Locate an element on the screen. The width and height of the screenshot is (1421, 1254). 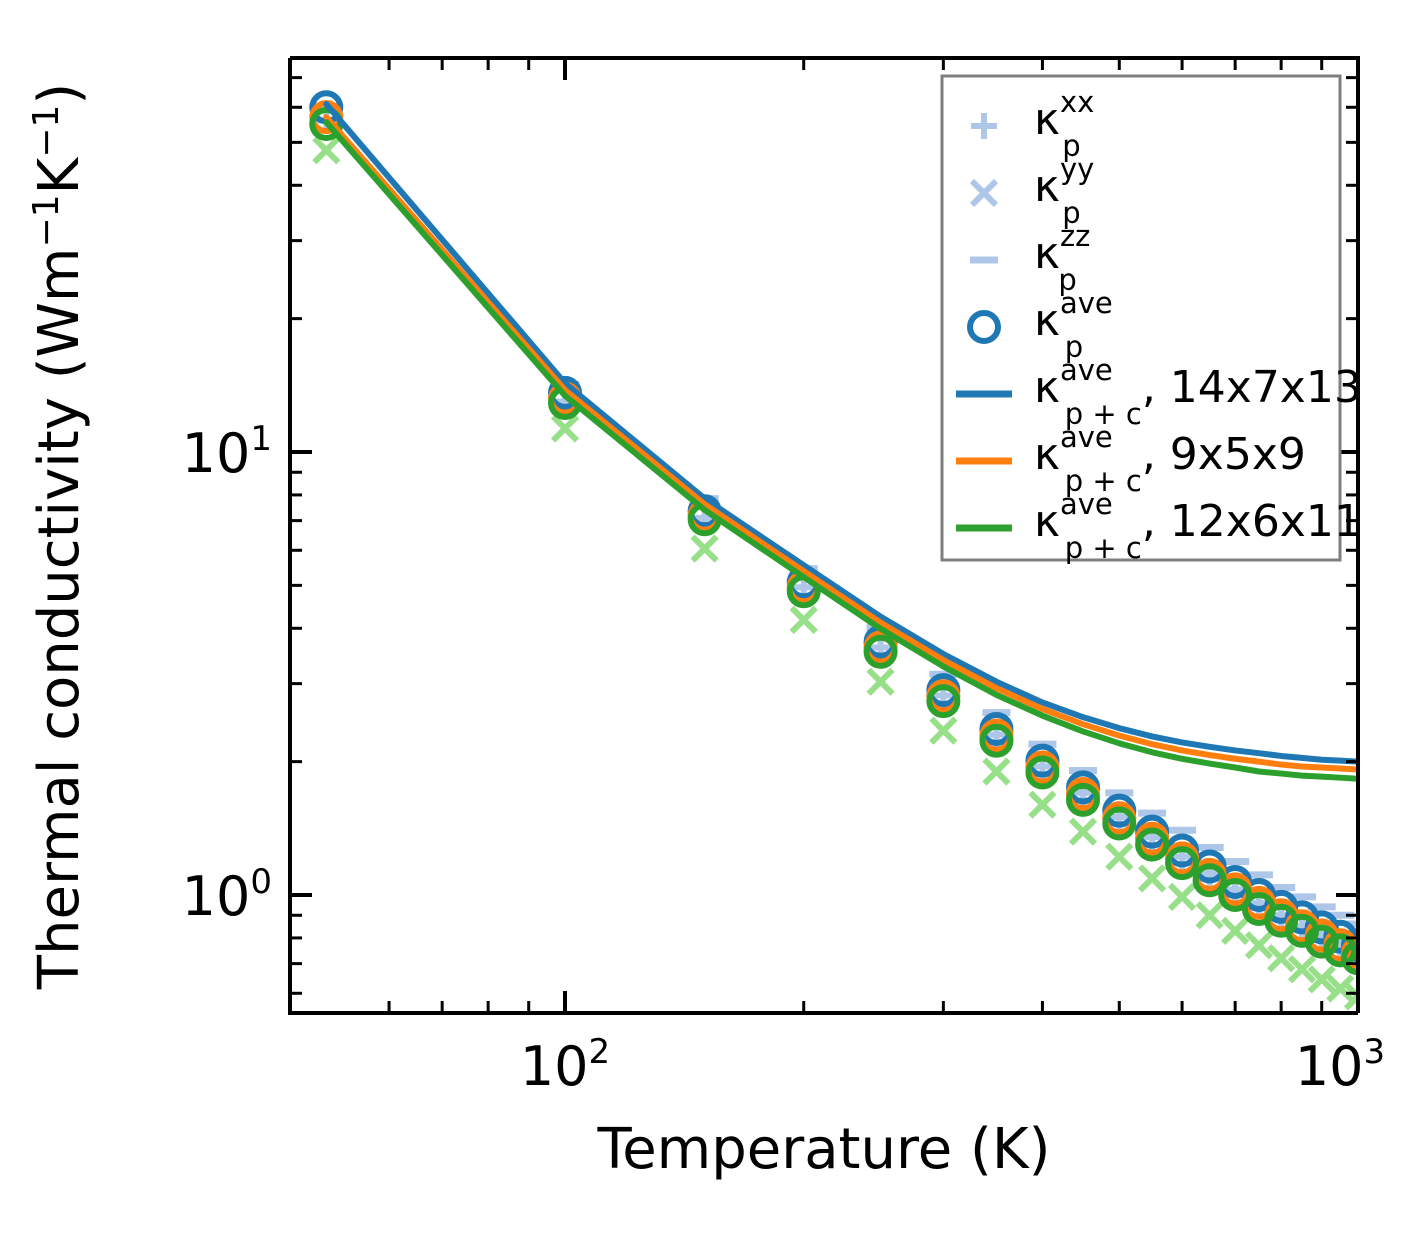
ytick-label-10: 101 is located at coordinates (227, 452).